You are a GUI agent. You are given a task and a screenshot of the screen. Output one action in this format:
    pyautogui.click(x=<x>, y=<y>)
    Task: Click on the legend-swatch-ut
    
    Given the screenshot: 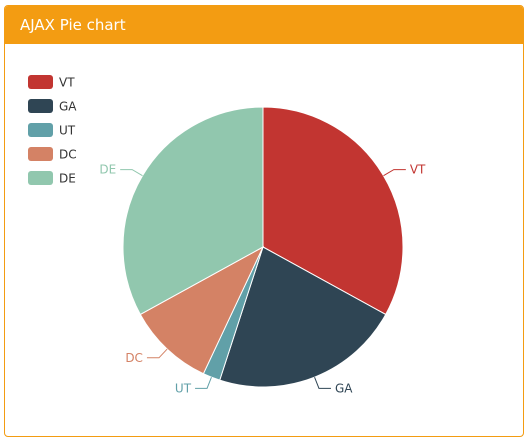 What is the action you would take?
    pyautogui.click(x=40, y=130)
    